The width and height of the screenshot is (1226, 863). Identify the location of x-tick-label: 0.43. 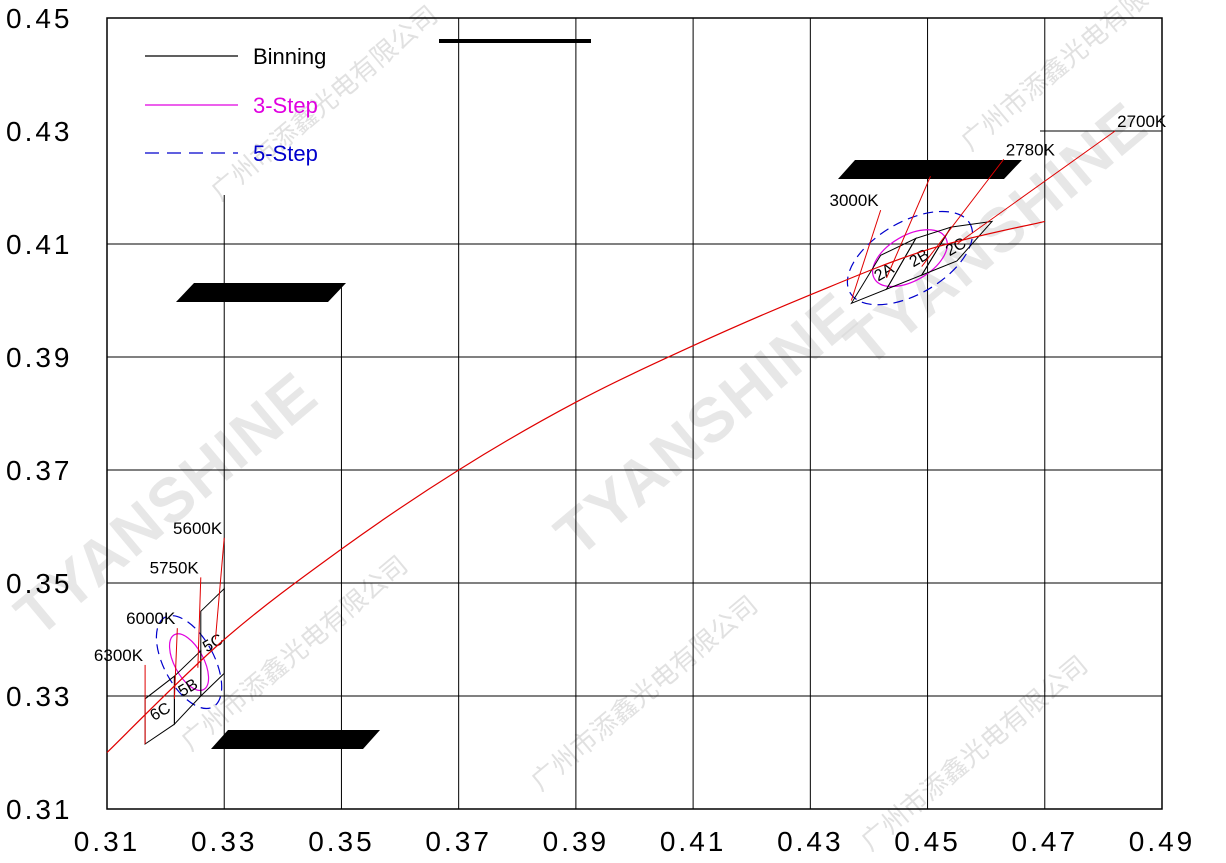
(810, 841).